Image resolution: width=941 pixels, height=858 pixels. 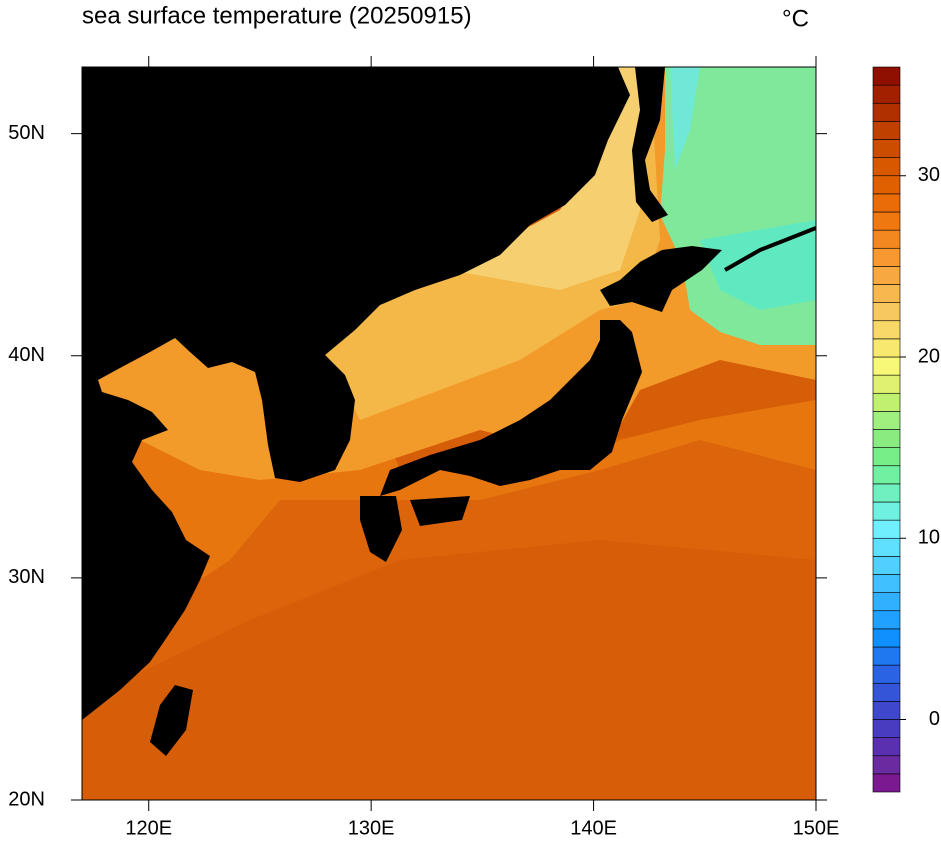 I want to click on colorbar-tick-label: 30, so click(x=929, y=175).